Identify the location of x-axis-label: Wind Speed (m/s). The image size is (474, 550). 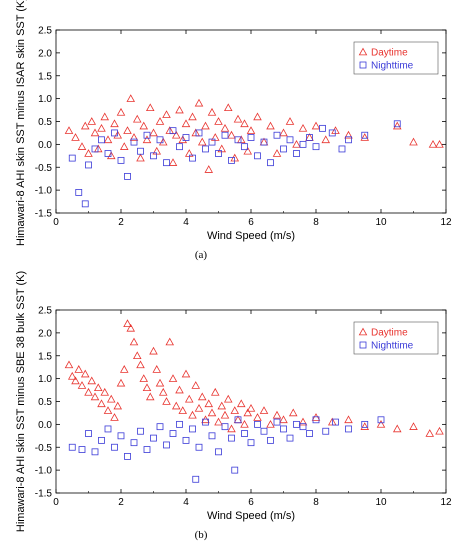
(251, 516).